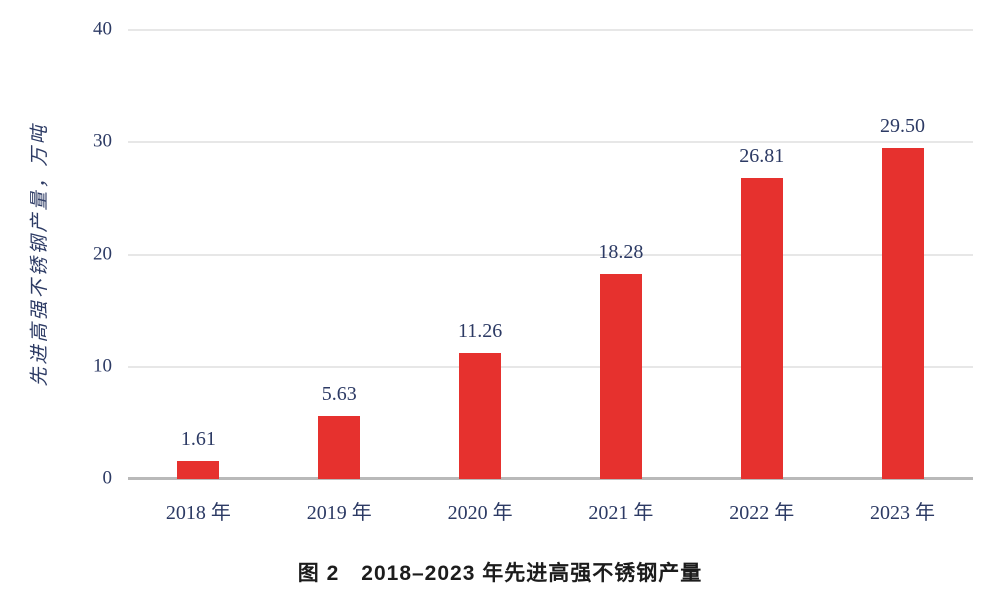  I want to click on figure-caption: 图 2 2018–2023 年先进高强不锈钢产量, so click(500, 573).